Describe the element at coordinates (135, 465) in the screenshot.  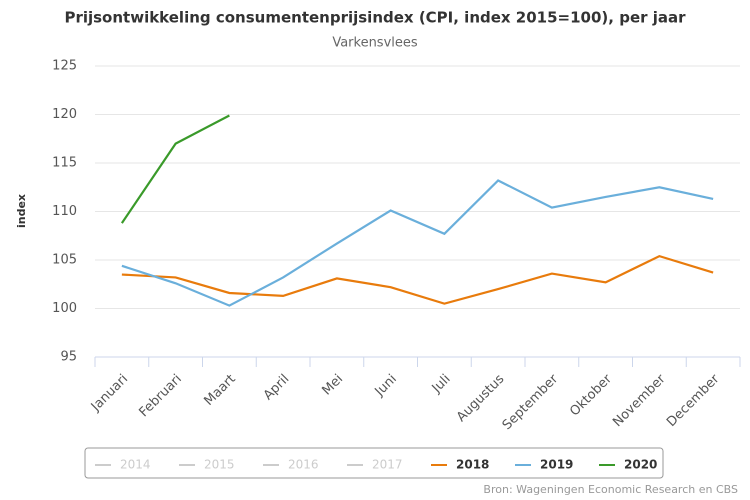
I see `legend-label: 2014` at that location.